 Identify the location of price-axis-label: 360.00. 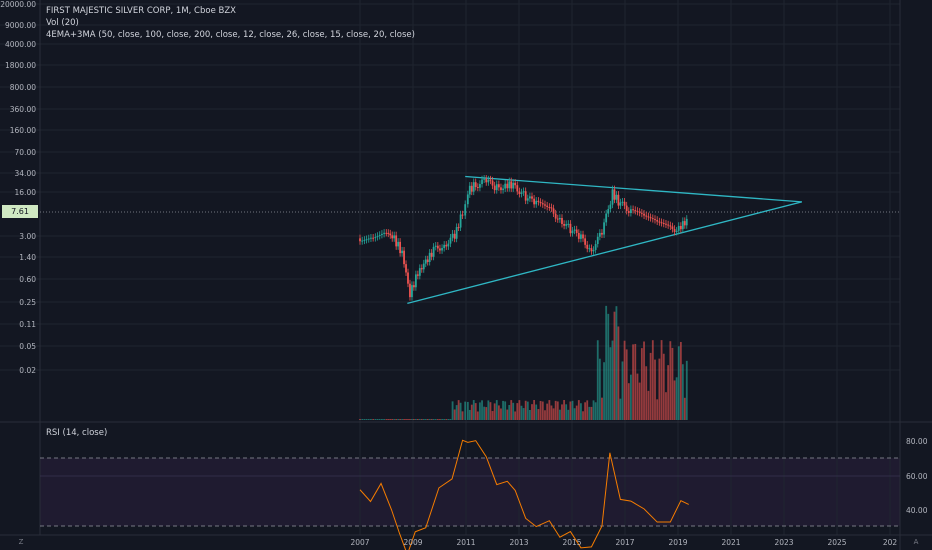
(23, 109).